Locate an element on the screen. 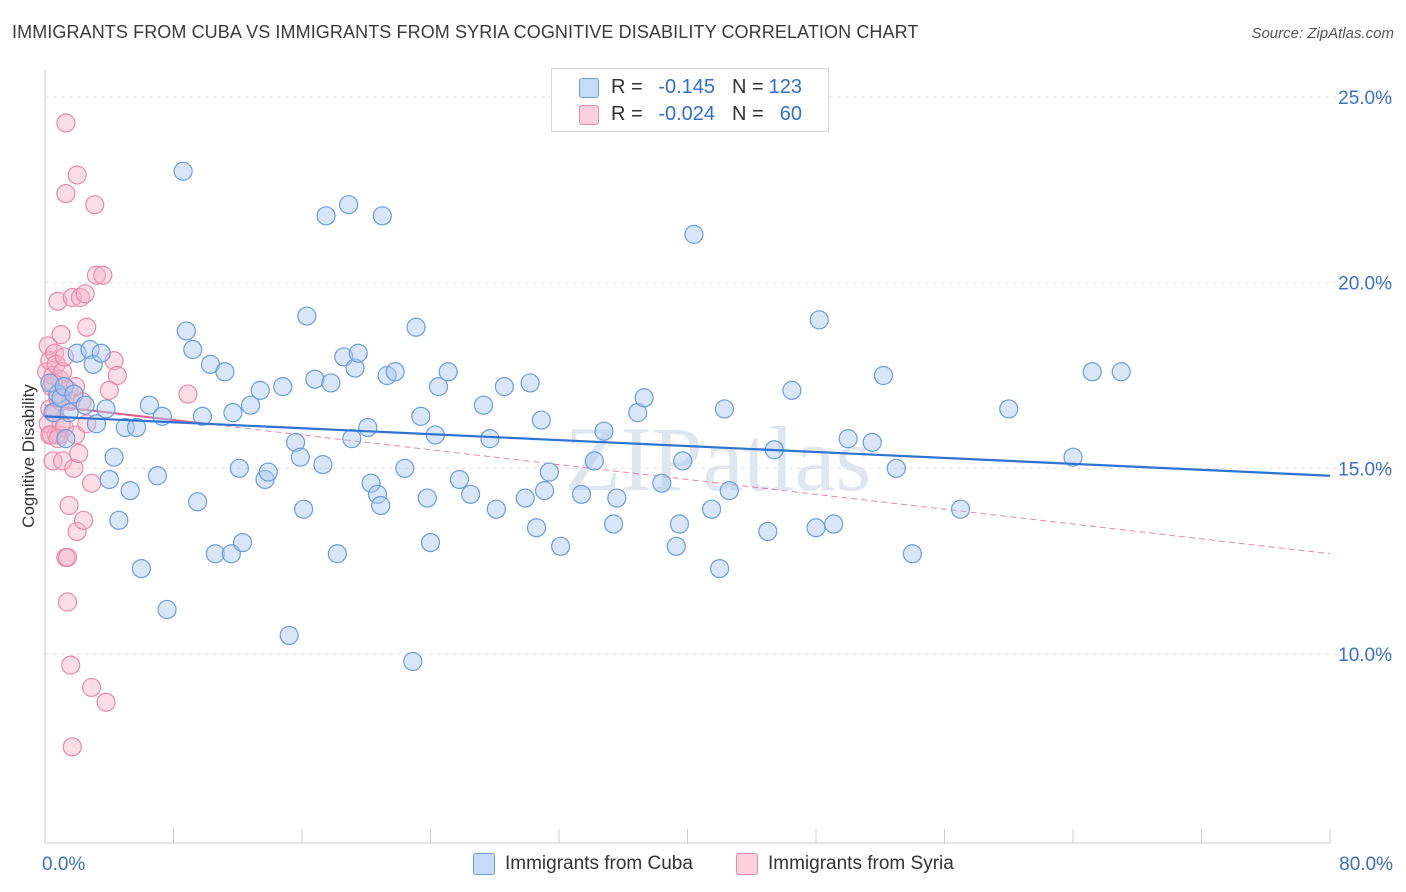  r-value: -0.145 is located at coordinates (686, 87).